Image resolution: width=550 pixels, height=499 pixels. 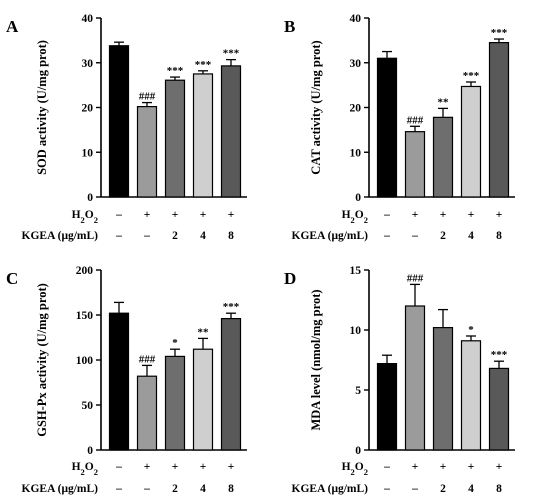 I want to click on y-axis-label: CAT activity (U/mg prot), so click(x=316, y=107).